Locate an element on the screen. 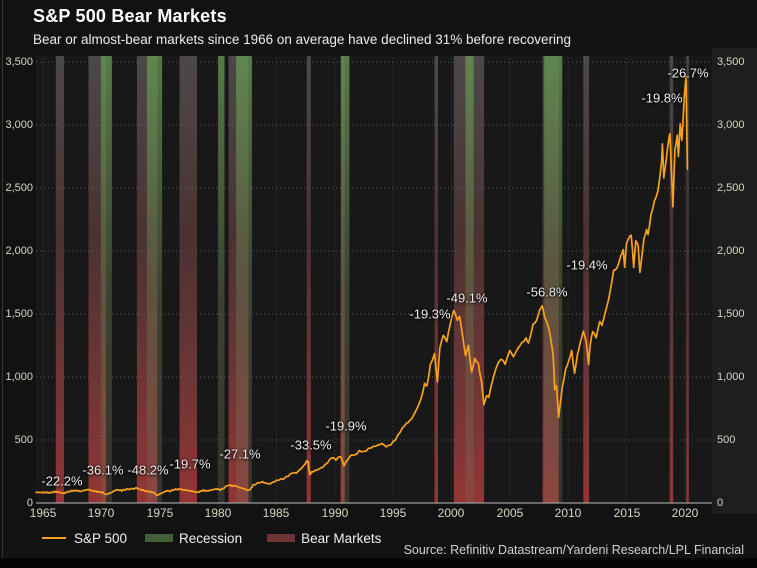 The width and height of the screenshot is (757, 568). decline-annotation: -33.5% is located at coordinates (311, 445).